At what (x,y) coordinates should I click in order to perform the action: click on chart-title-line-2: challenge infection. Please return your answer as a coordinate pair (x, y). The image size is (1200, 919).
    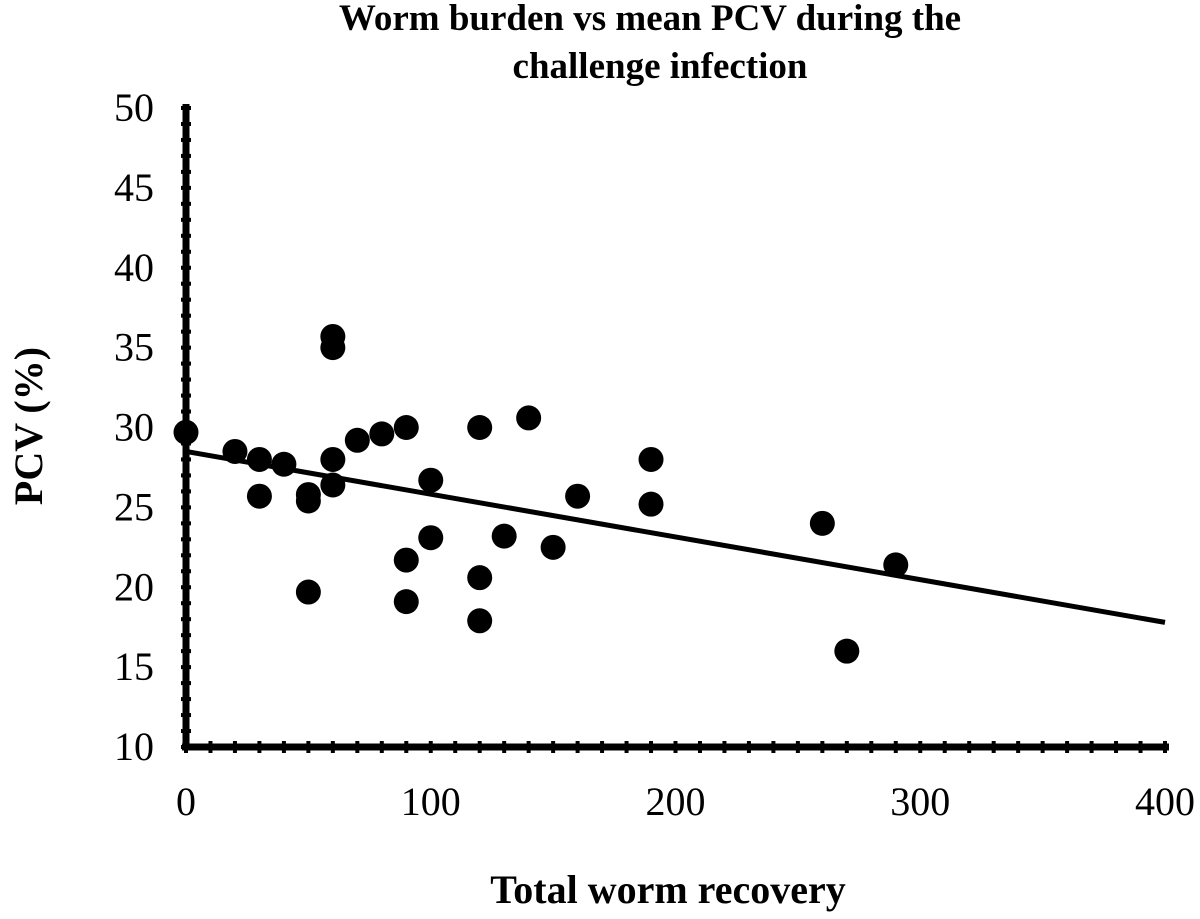
    Looking at the image, I should click on (660, 66).